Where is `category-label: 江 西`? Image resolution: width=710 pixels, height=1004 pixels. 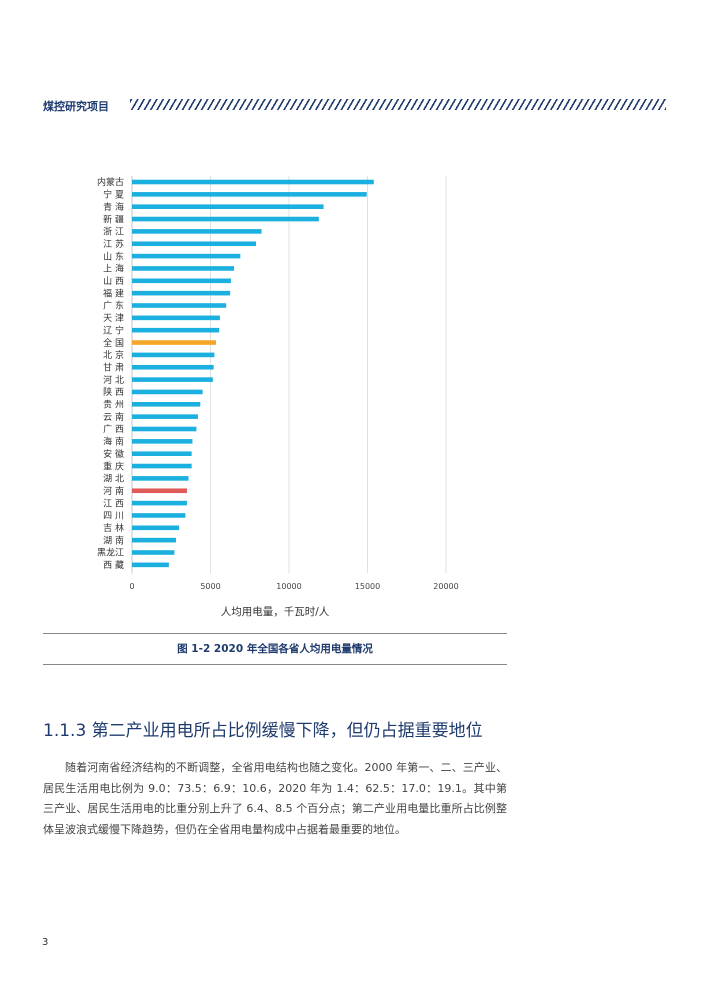 category-label: 江 西 is located at coordinates (113, 503).